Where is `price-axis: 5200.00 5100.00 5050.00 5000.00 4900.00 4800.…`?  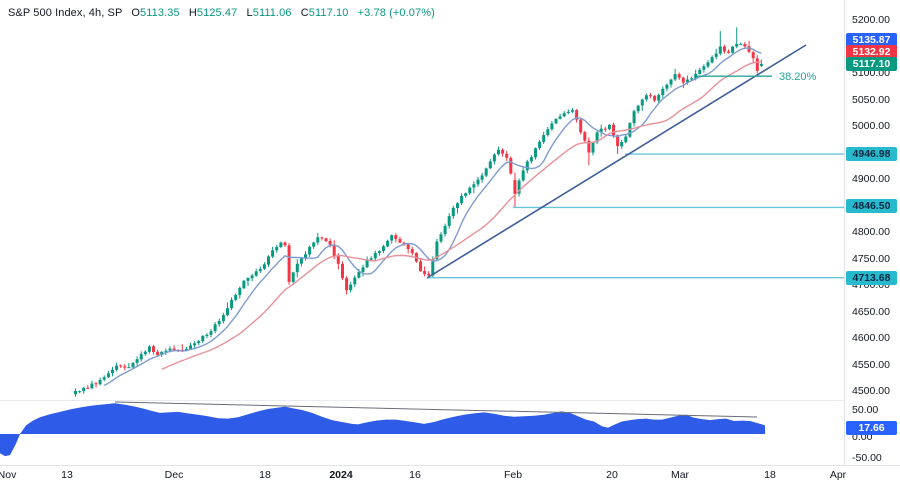 price-axis: 5200.00 5100.00 5050.00 5000.00 4900.00 4800.… is located at coordinates (872, 232).